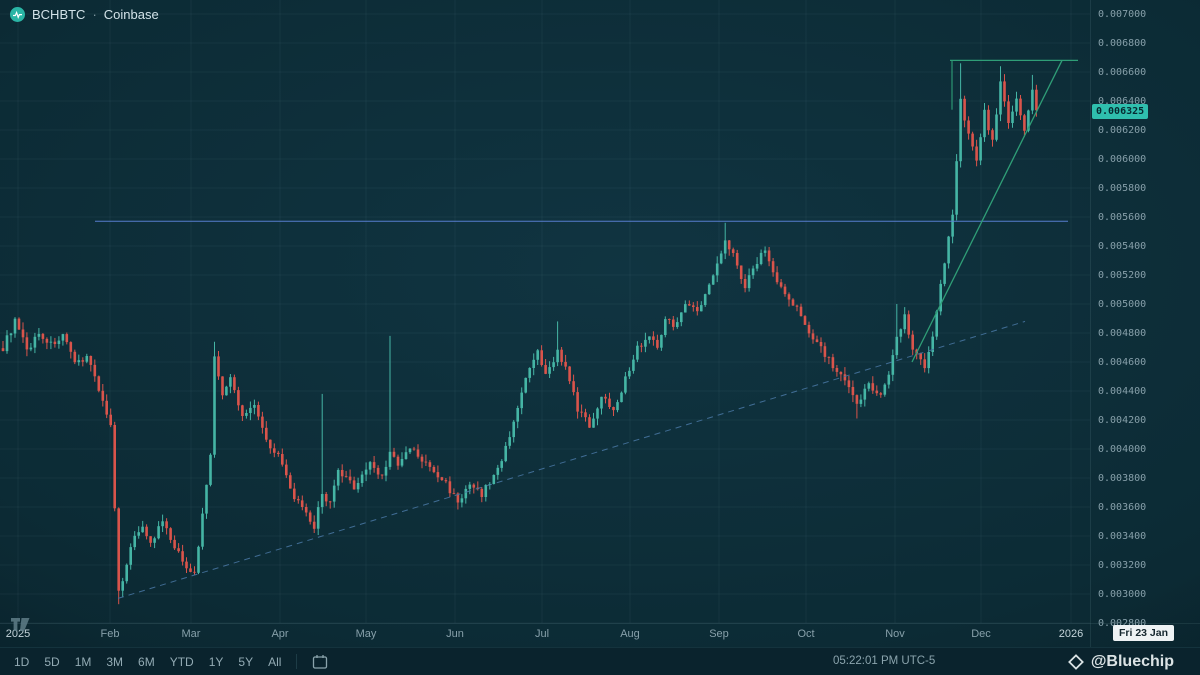 The width and height of the screenshot is (1200, 675). Describe the element at coordinates (1122, 478) in the screenshot. I see `price-tick: 0.003800` at that location.